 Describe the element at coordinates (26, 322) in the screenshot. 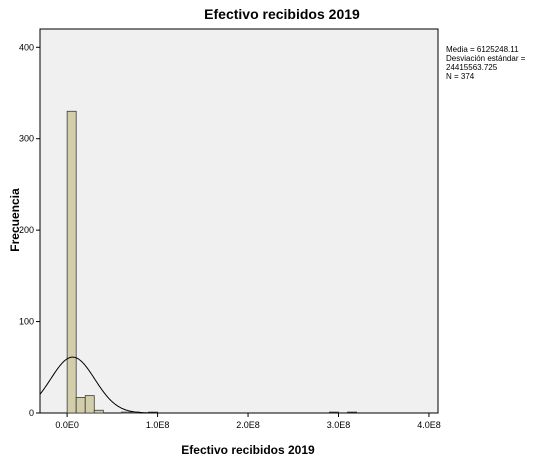

I see `y-tick-label: 100` at that location.